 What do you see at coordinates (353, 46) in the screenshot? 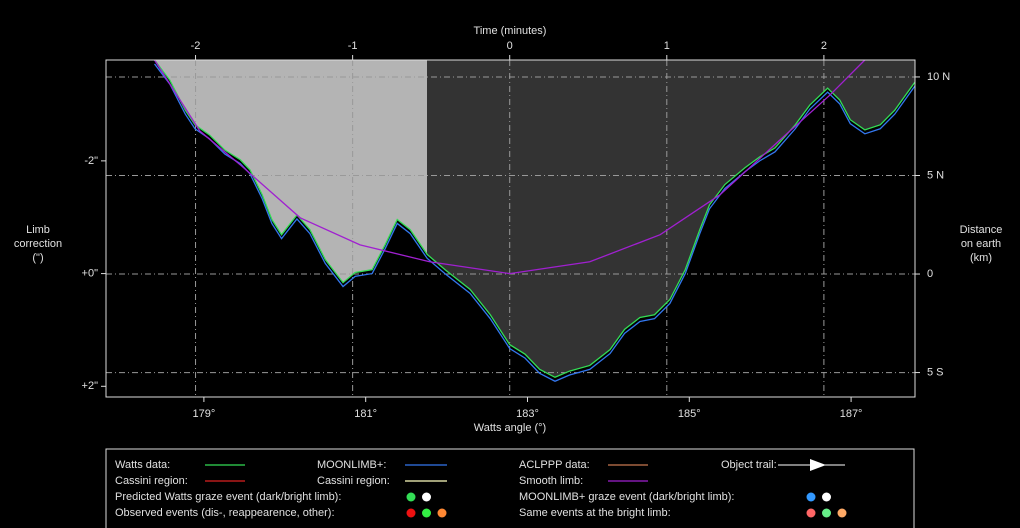
I see `x2-tick-label: -1` at bounding box center [353, 46].